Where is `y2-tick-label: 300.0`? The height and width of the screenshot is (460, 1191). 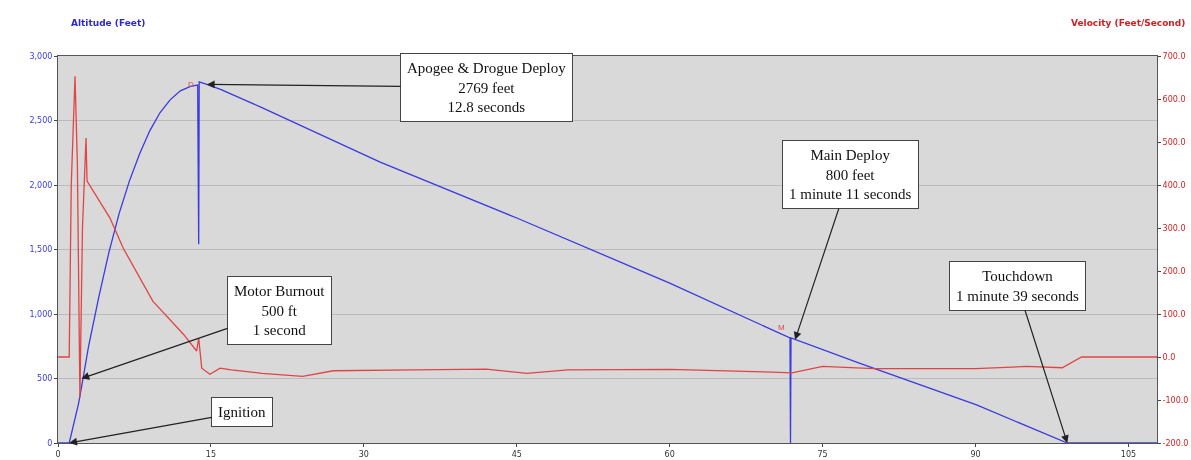
y2-tick-label: 300.0 is located at coordinates (1174, 228).